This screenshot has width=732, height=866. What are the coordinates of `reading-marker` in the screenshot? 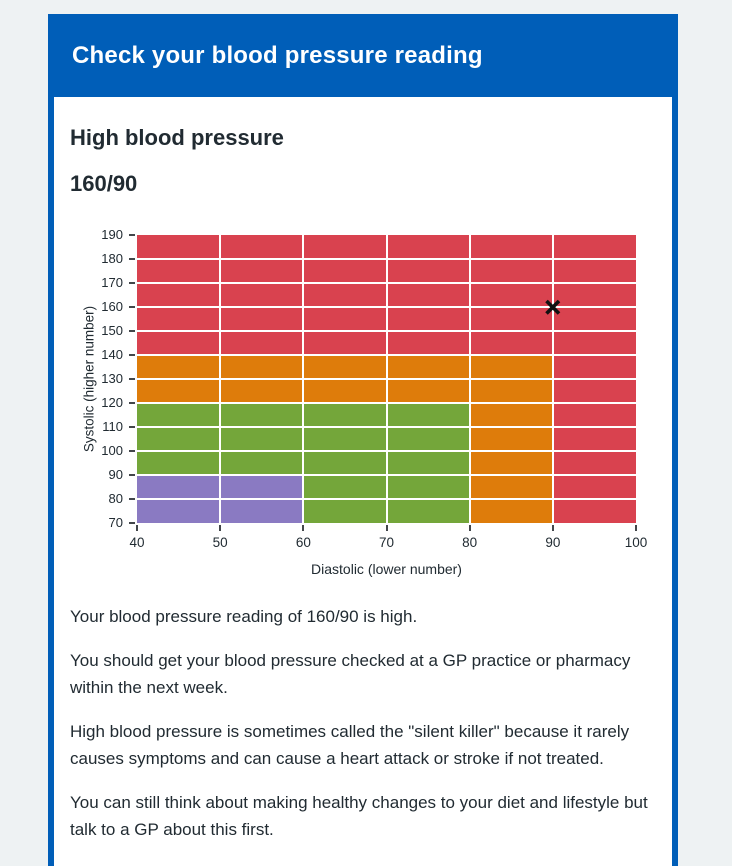 It's located at (552, 307).